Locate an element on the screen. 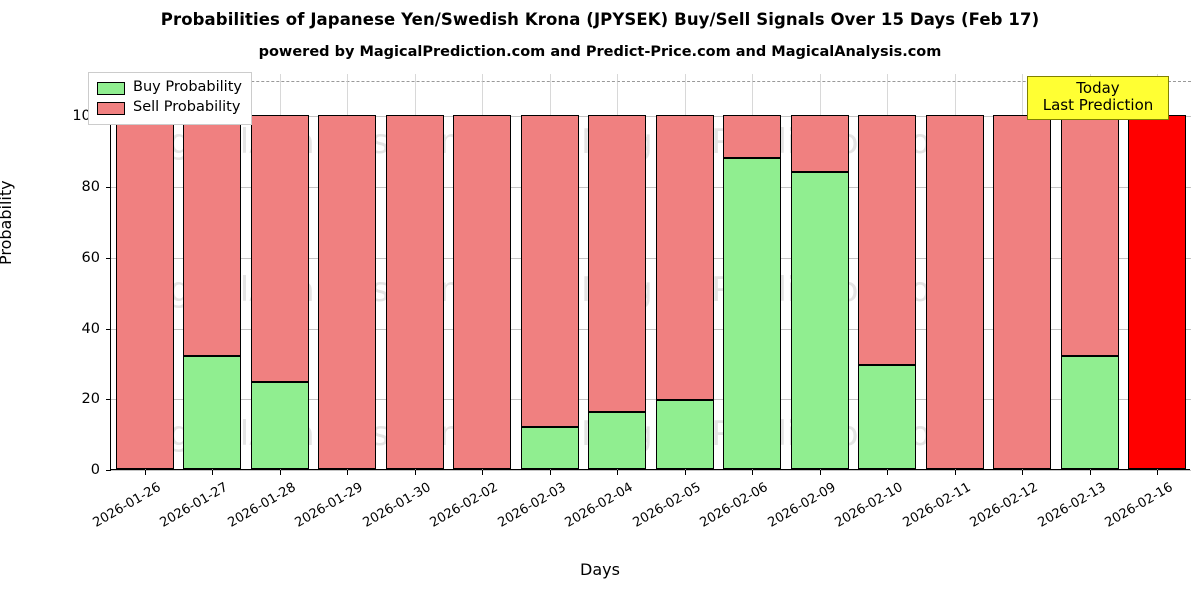  x-axis-tick-label: 2026-02-03 is located at coordinates (532, 505).